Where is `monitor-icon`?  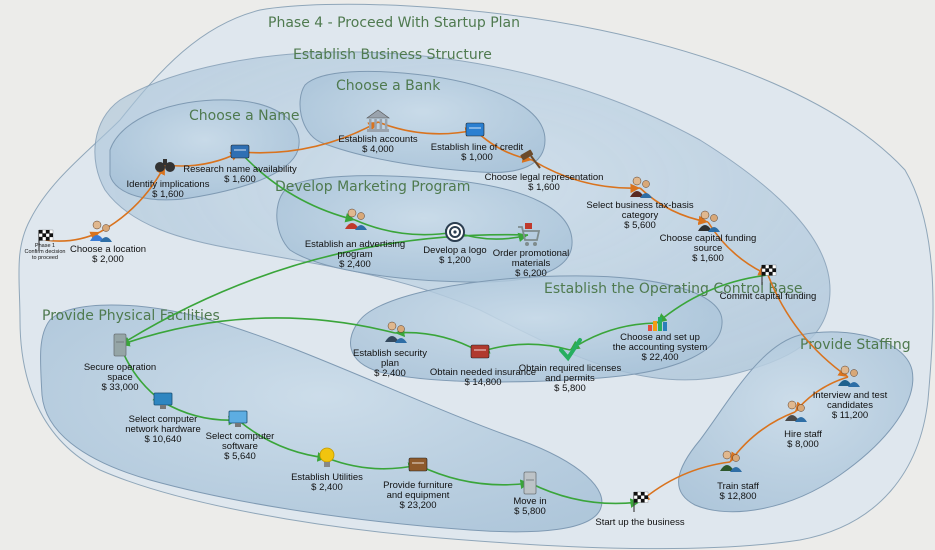 monitor-icon is located at coordinates (238, 418).